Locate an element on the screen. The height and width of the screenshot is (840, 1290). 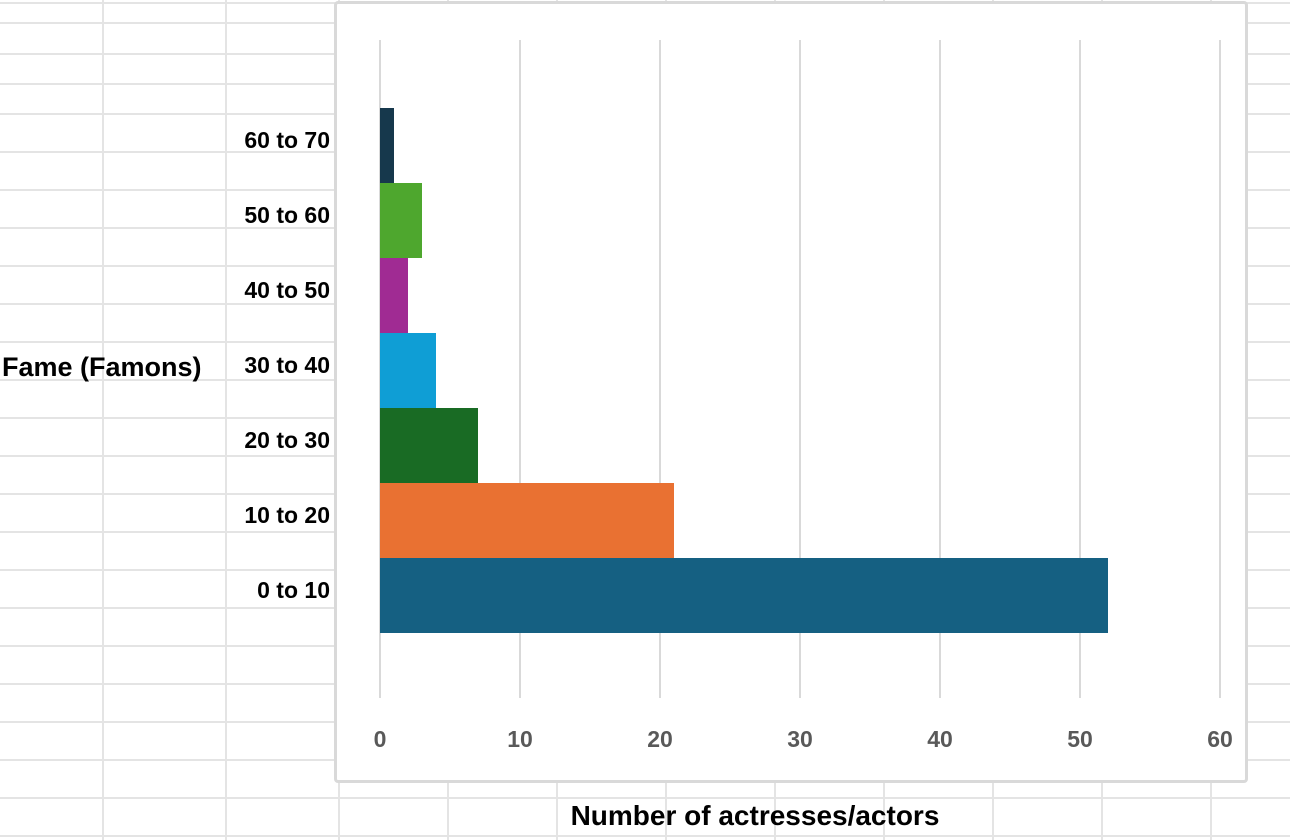
y-axis-title: Fame (Famons) is located at coordinates (102, 367).